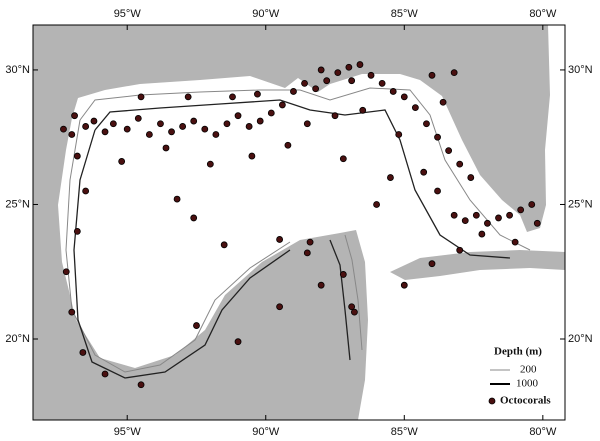 This screenshot has height=441, width=600. I want to click on x-tick-label: 85°W, so click(405, 14).